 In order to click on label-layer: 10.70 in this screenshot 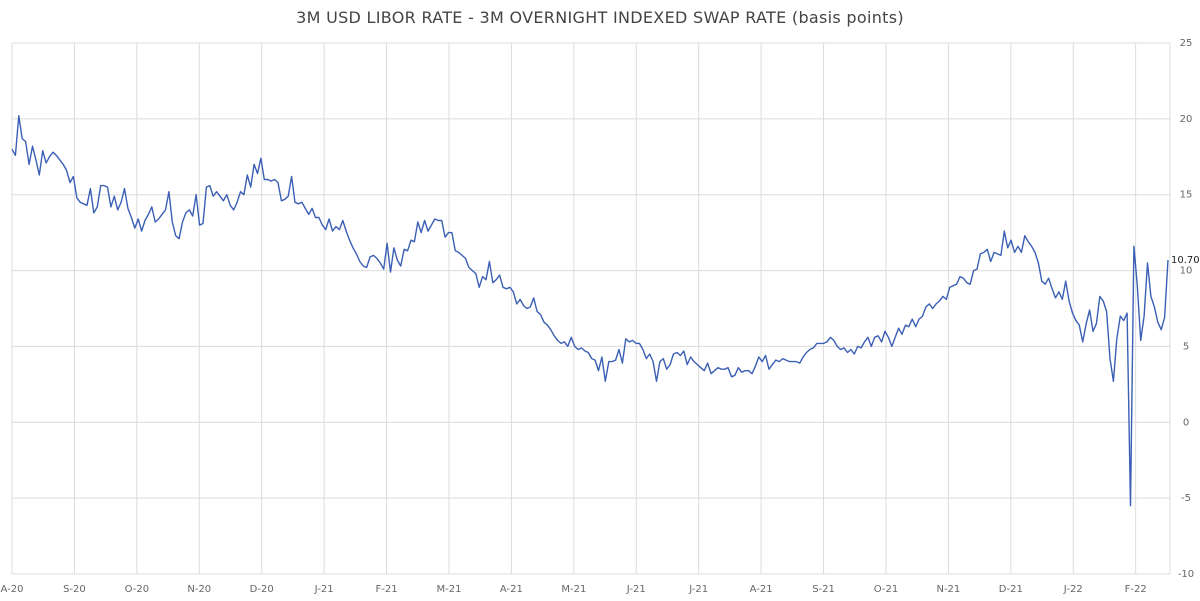, I will do `click(1185, 260)`.